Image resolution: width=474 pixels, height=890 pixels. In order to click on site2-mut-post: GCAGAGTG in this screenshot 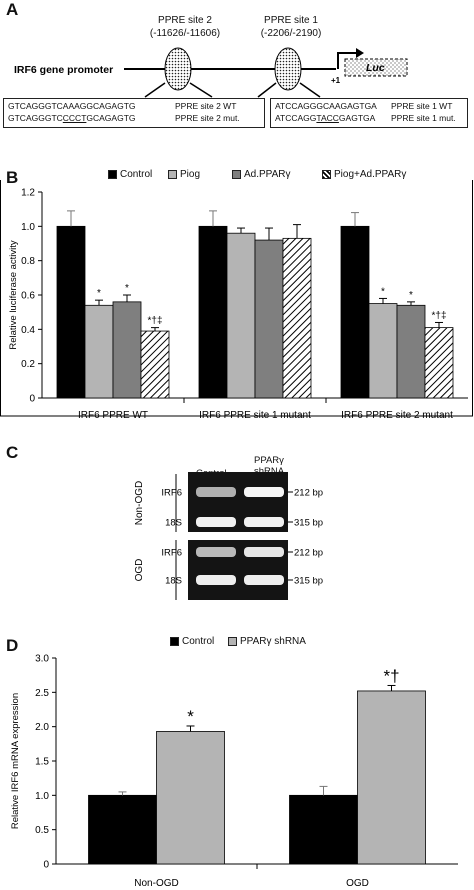, I will do `click(111, 118)`.